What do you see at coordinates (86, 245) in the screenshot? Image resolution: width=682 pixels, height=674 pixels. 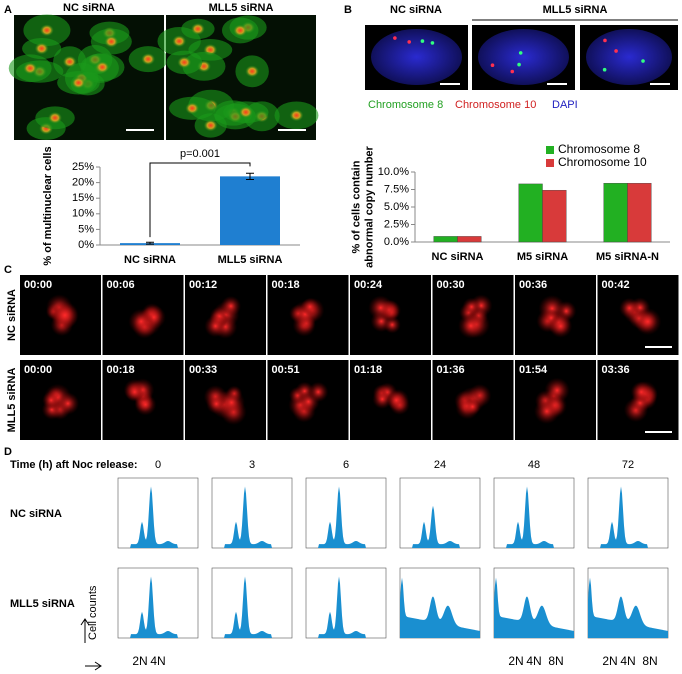 I see `y-tick-label: 0%` at bounding box center [86, 245].